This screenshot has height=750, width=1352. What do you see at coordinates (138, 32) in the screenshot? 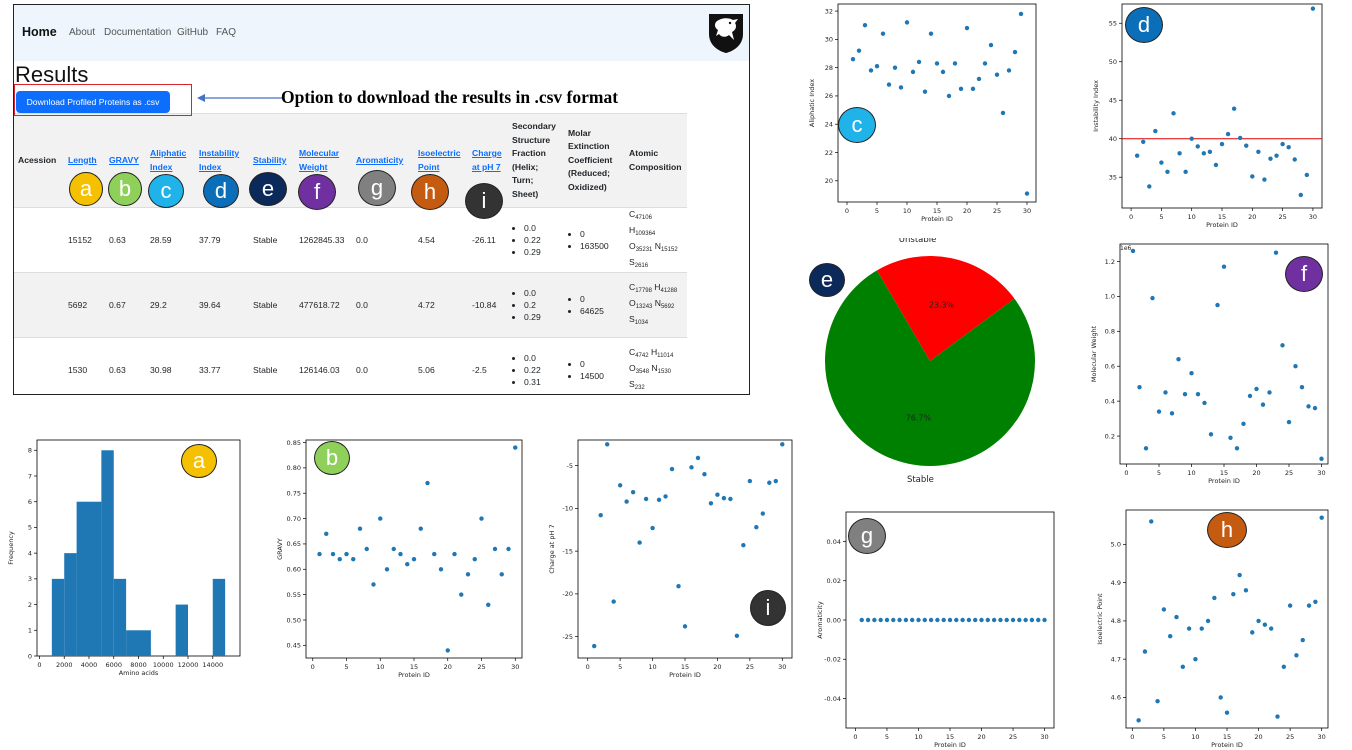
I see `nav-documentation-link: Documentation` at bounding box center [138, 32].